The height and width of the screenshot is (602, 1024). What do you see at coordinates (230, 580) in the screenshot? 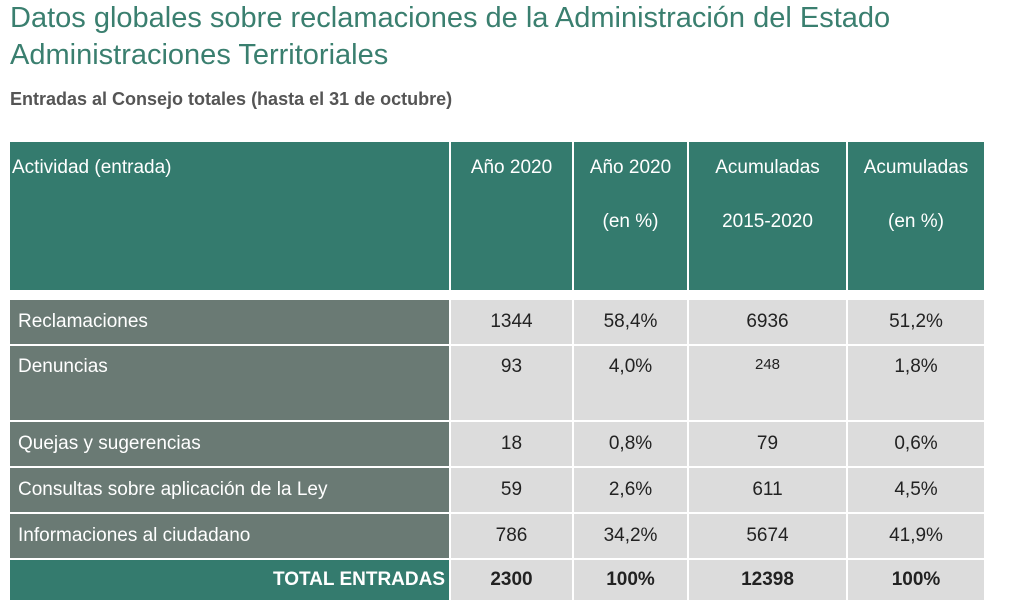
I see `total-label: TOTAL ENTRADAS` at bounding box center [230, 580].